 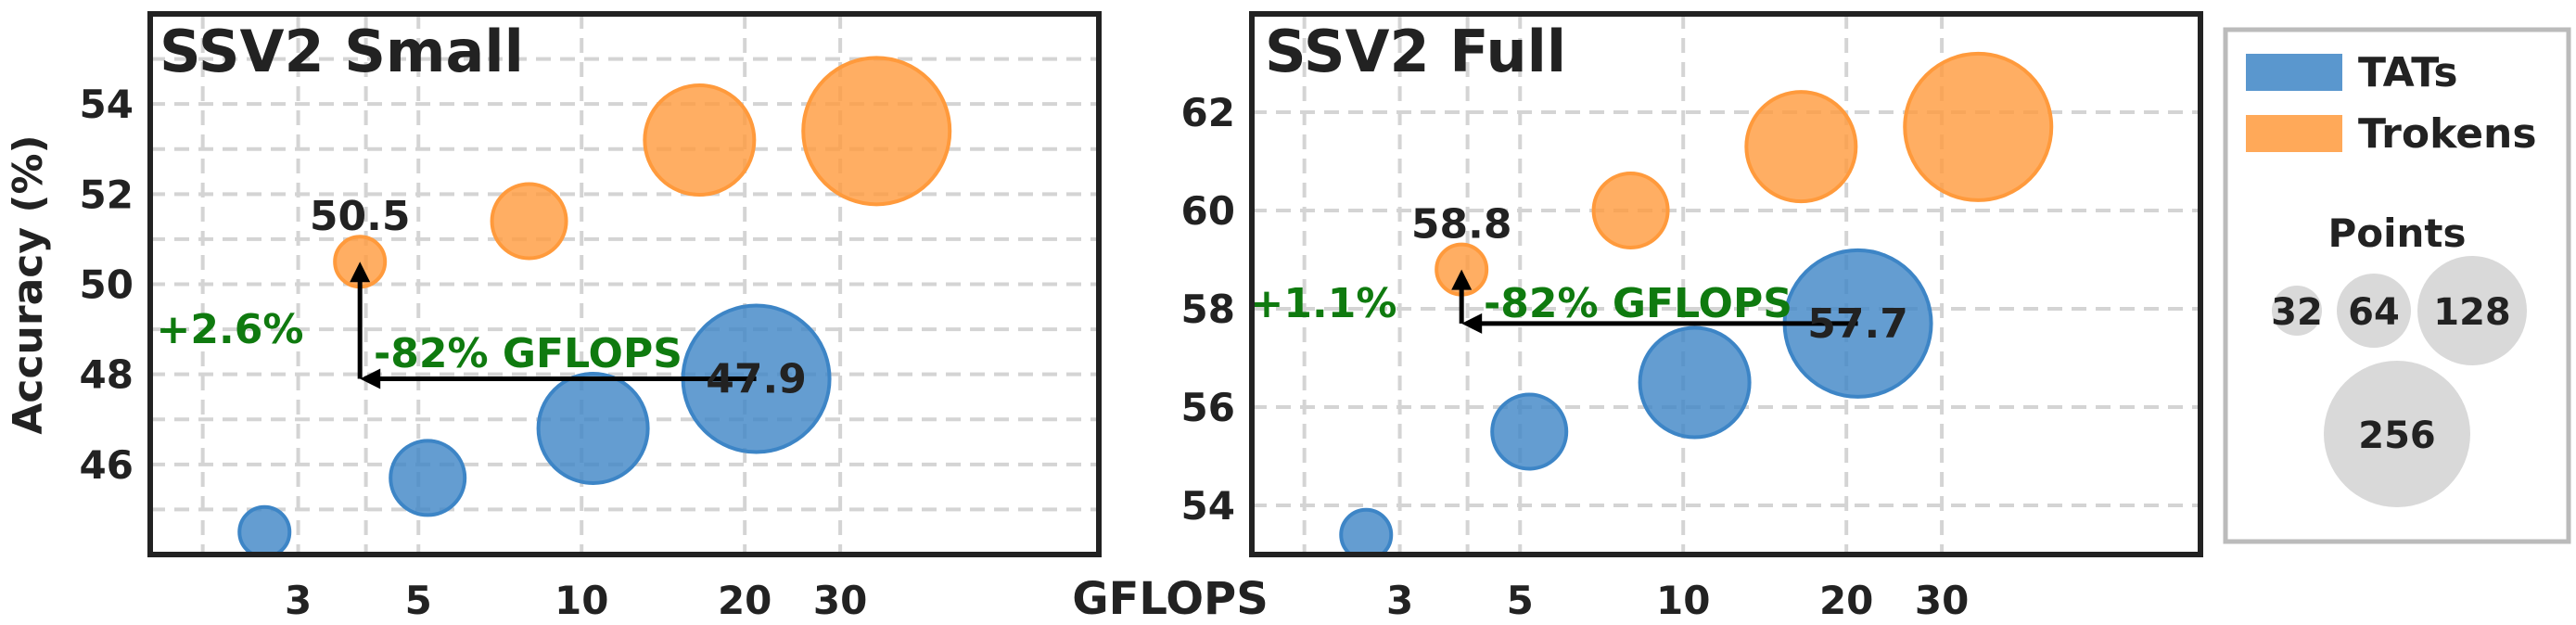 What do you see at coordinates (231, 329) in the screenshot?
I see `accuracy-gain-label: +2.6%` at bounding box center [231, 329].